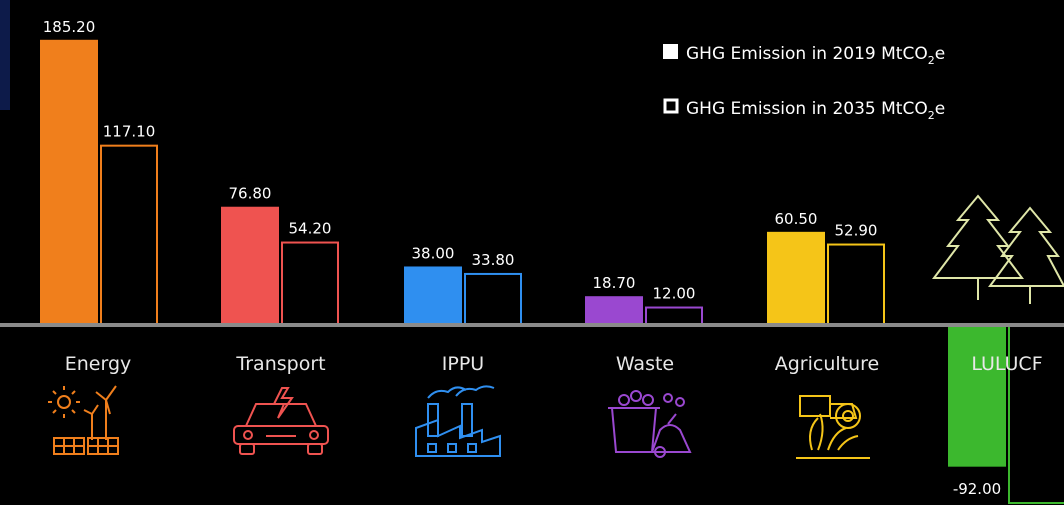  What do you see at coordinates (614, 310) in the screenshot?
I see `bar-waste-2019` at bounding box center [614, 310].